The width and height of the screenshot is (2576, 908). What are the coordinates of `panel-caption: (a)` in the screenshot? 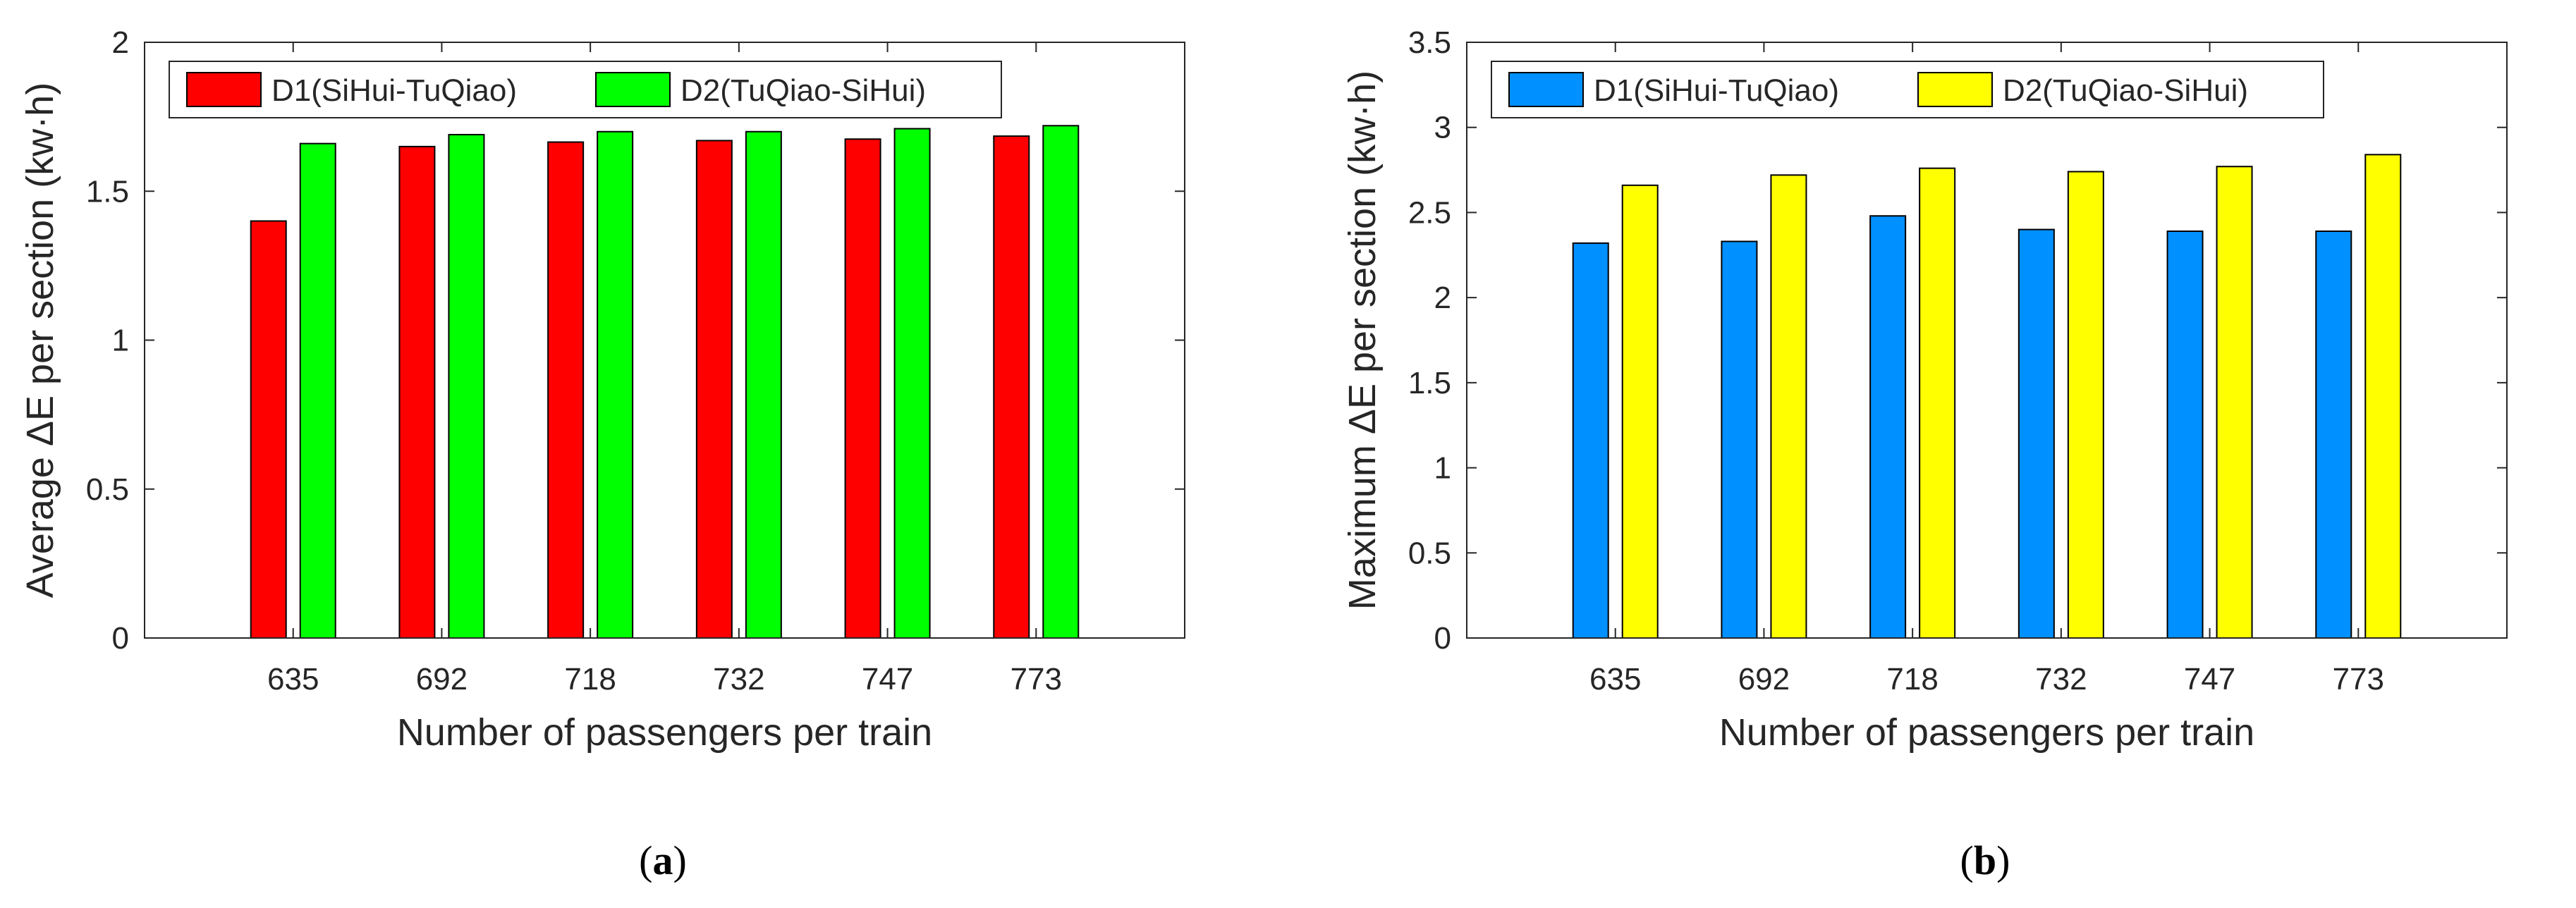 It's located at (663, 860).